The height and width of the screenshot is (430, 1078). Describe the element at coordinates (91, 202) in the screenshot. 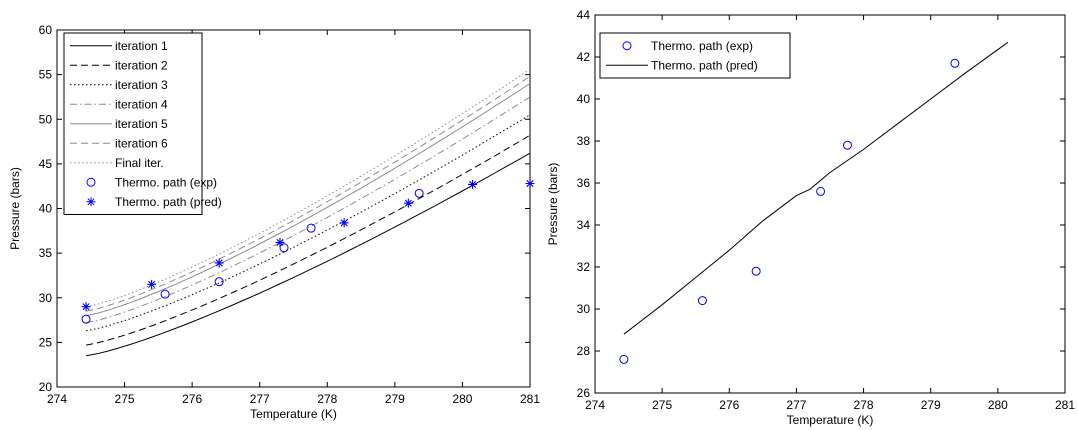

I see `legend-star-swatch` at that location.